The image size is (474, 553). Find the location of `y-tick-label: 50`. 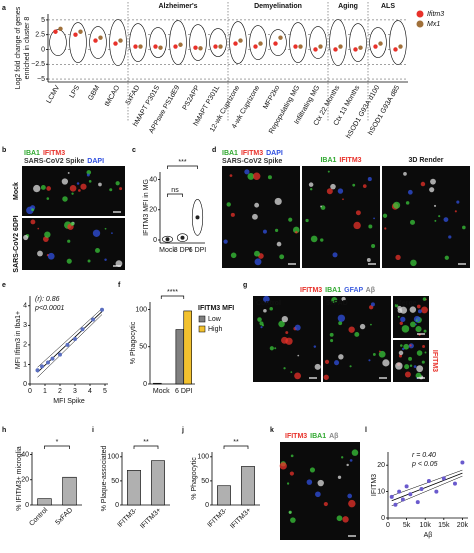

y-tick-label: 50 is located at coordinates (205, 481).